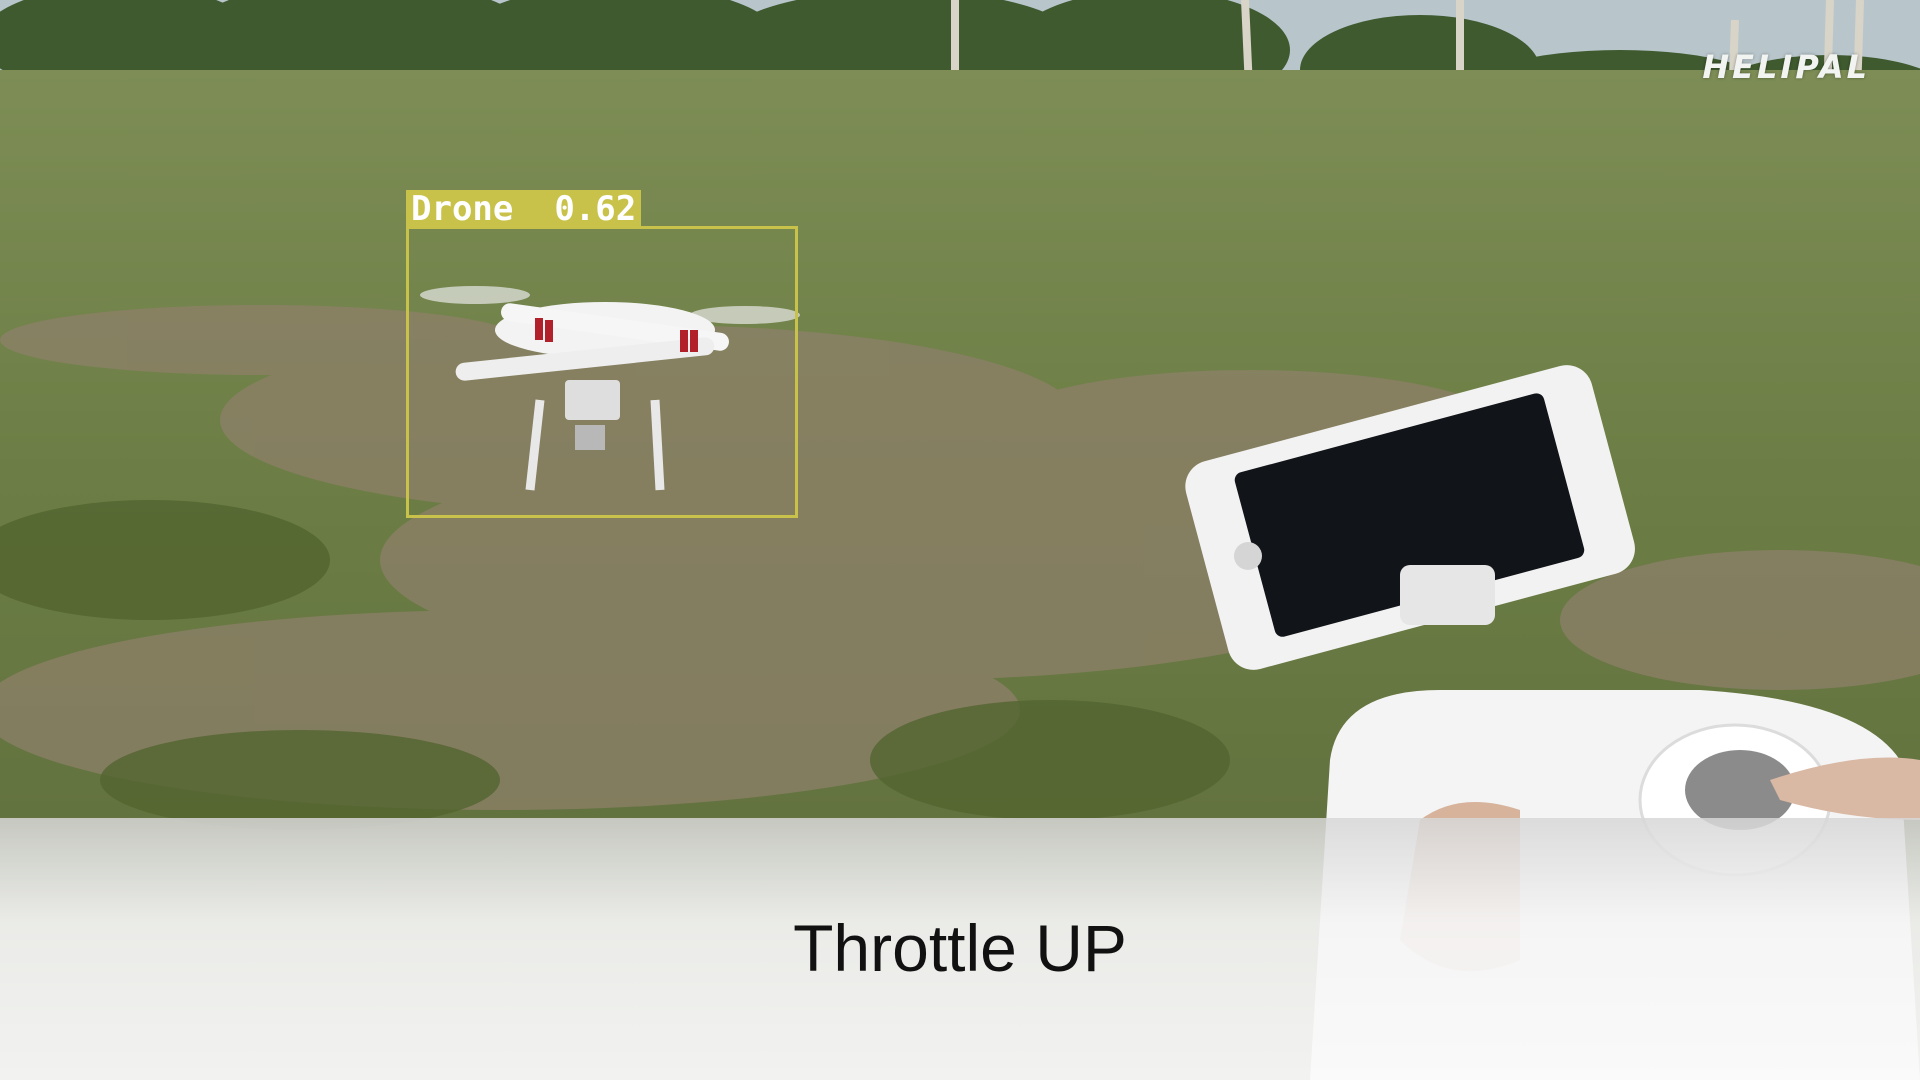  I want to click on detection-class: Drone, so click(462, 209).